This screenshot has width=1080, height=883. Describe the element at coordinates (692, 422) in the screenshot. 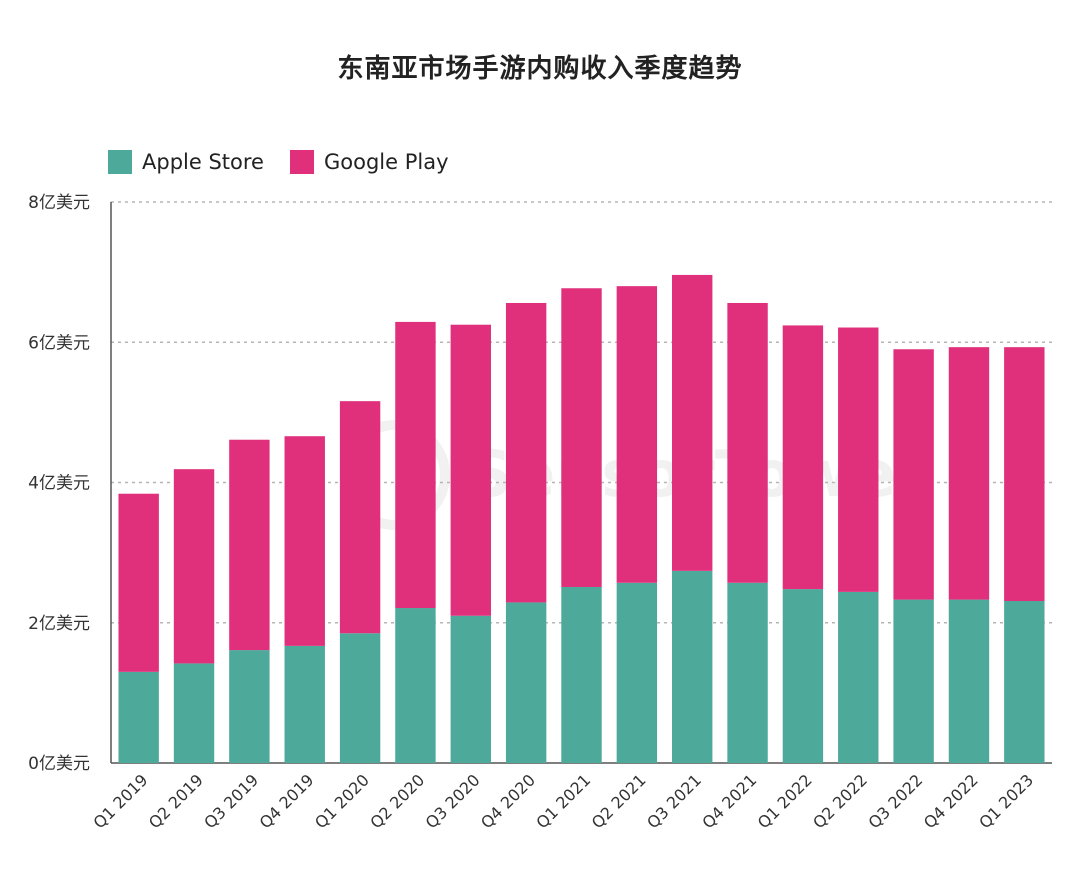

I see `bar-google-play-q3-2021` at that location.